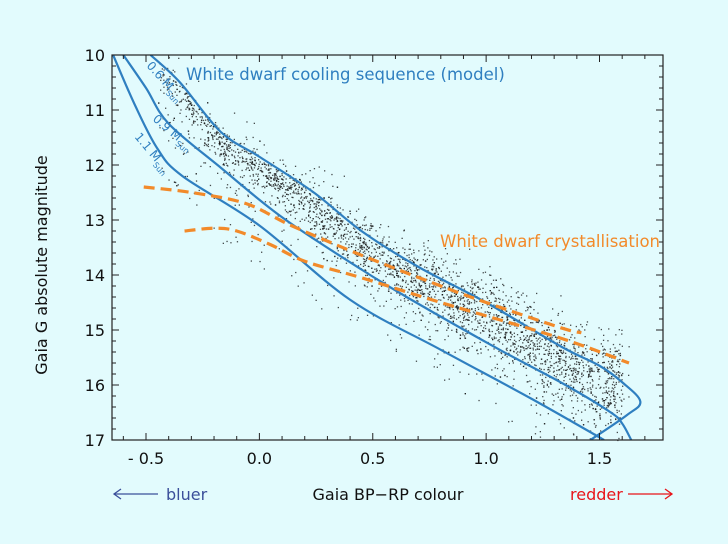  I want to click on mass-label-sub: Sun, so click(172, 97).